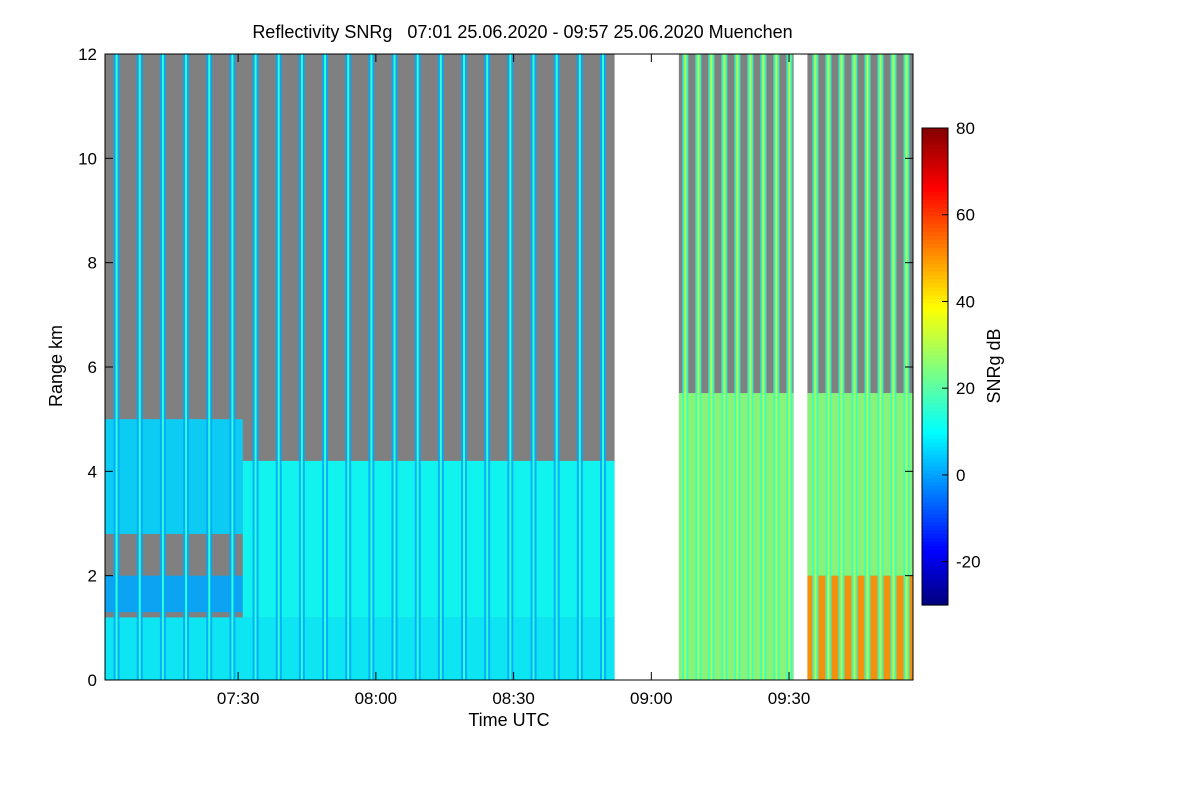 The height and width of the screenshot is (800, 1200). Describe the element at coordinates (965, 215) in the screenshot. I see `colorbar-tick-label: 60` at that location.